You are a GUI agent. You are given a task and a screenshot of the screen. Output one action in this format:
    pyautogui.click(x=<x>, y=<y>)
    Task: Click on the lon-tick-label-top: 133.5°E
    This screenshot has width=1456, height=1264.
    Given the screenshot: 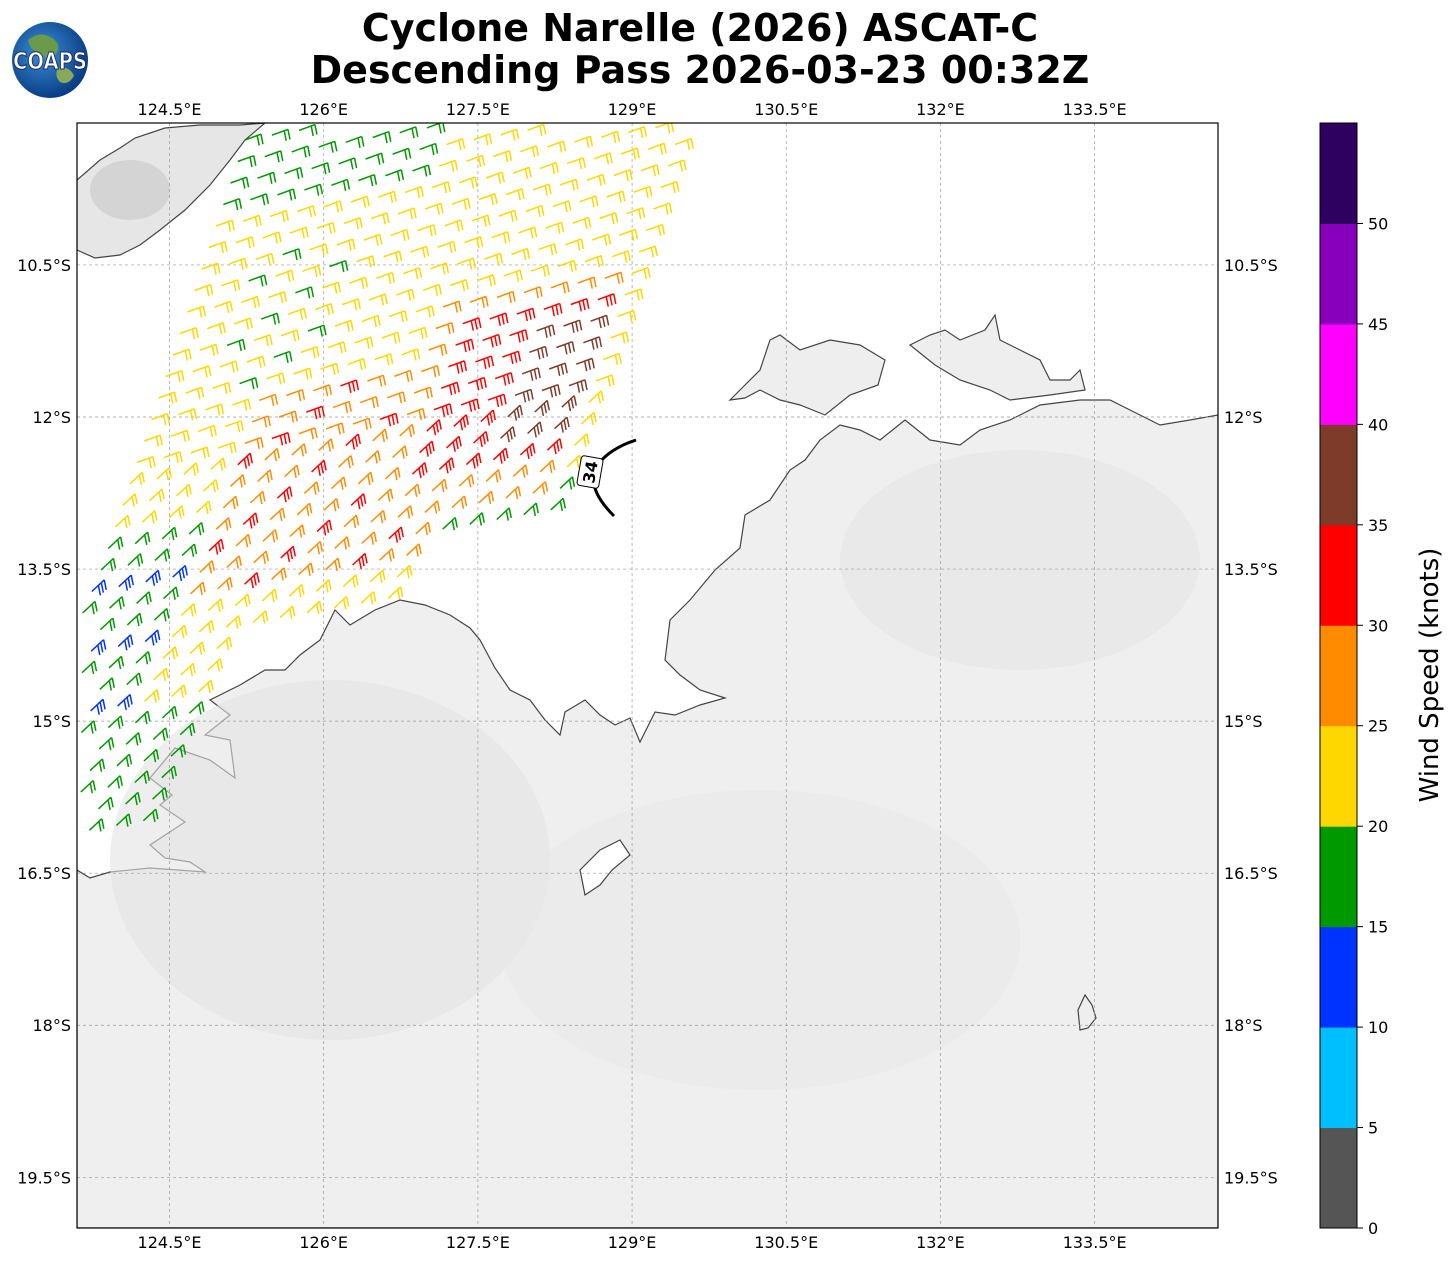 What is the action you would take?
    pyautogui.click(x=1095, y=109)
    